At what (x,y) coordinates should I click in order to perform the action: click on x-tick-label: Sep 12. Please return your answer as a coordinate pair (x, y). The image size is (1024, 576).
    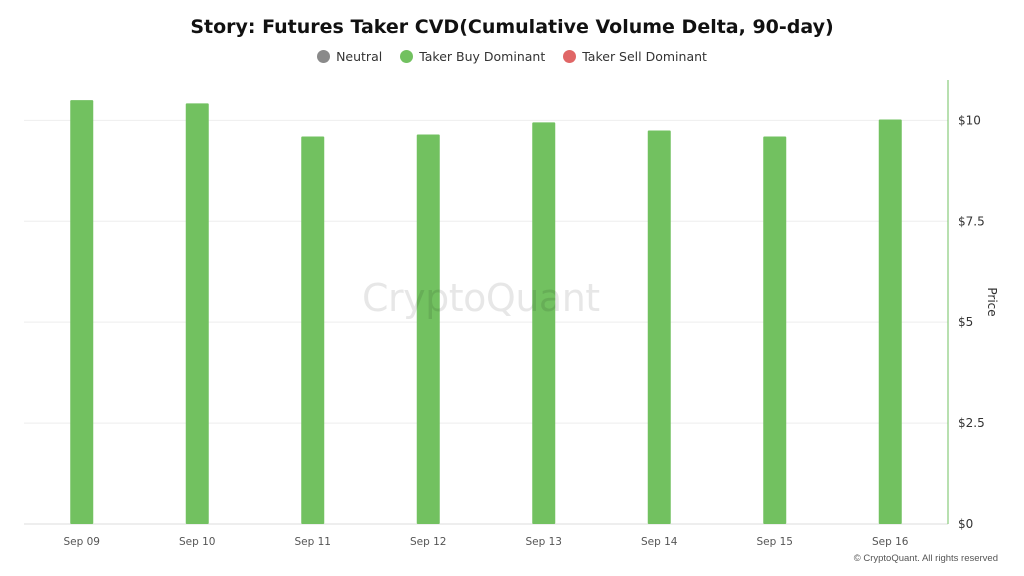
    Looking at the image, I should click on (428, 542).